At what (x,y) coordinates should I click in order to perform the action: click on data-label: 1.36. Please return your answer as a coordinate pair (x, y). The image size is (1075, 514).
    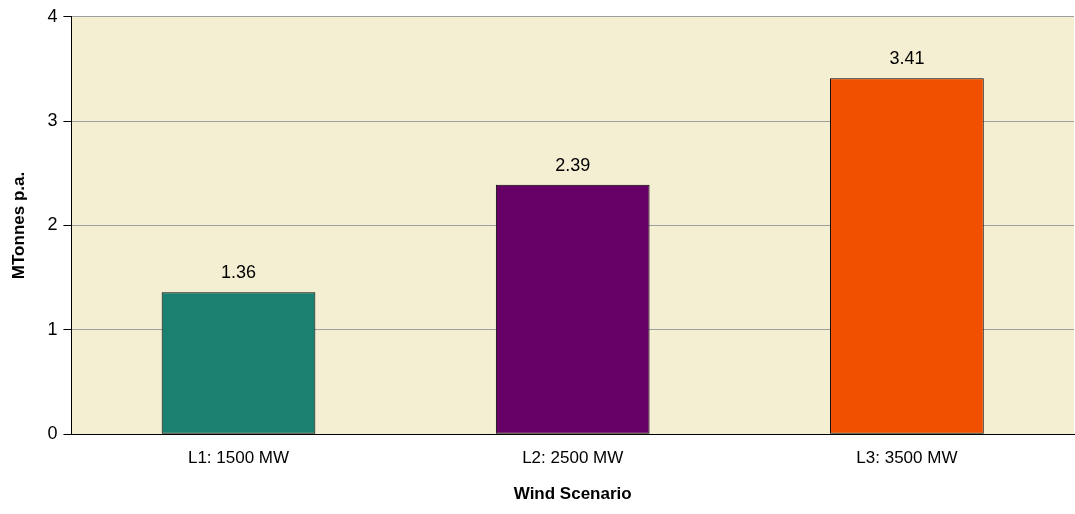
    Looking at the image, I should click on (238, 272).